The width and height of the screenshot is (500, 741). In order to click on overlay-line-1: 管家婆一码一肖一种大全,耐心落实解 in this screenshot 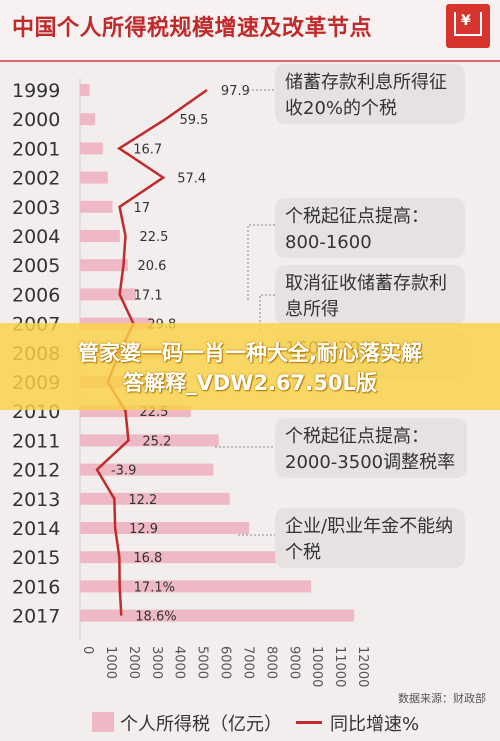, I will do `click(250, 353)`.